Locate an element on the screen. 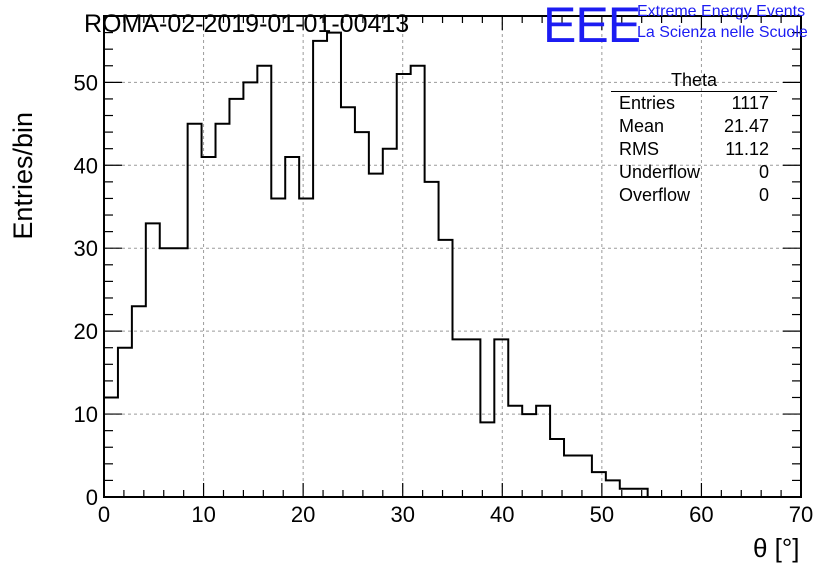 This screenshot has width=836, height=572. y-axis-label: Entries/bin is located at coordinates (23, 176).